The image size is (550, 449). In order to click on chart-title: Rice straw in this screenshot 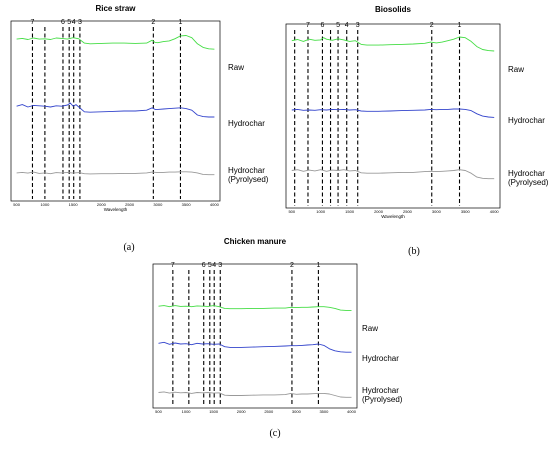, I will do `click(115, 8)`.